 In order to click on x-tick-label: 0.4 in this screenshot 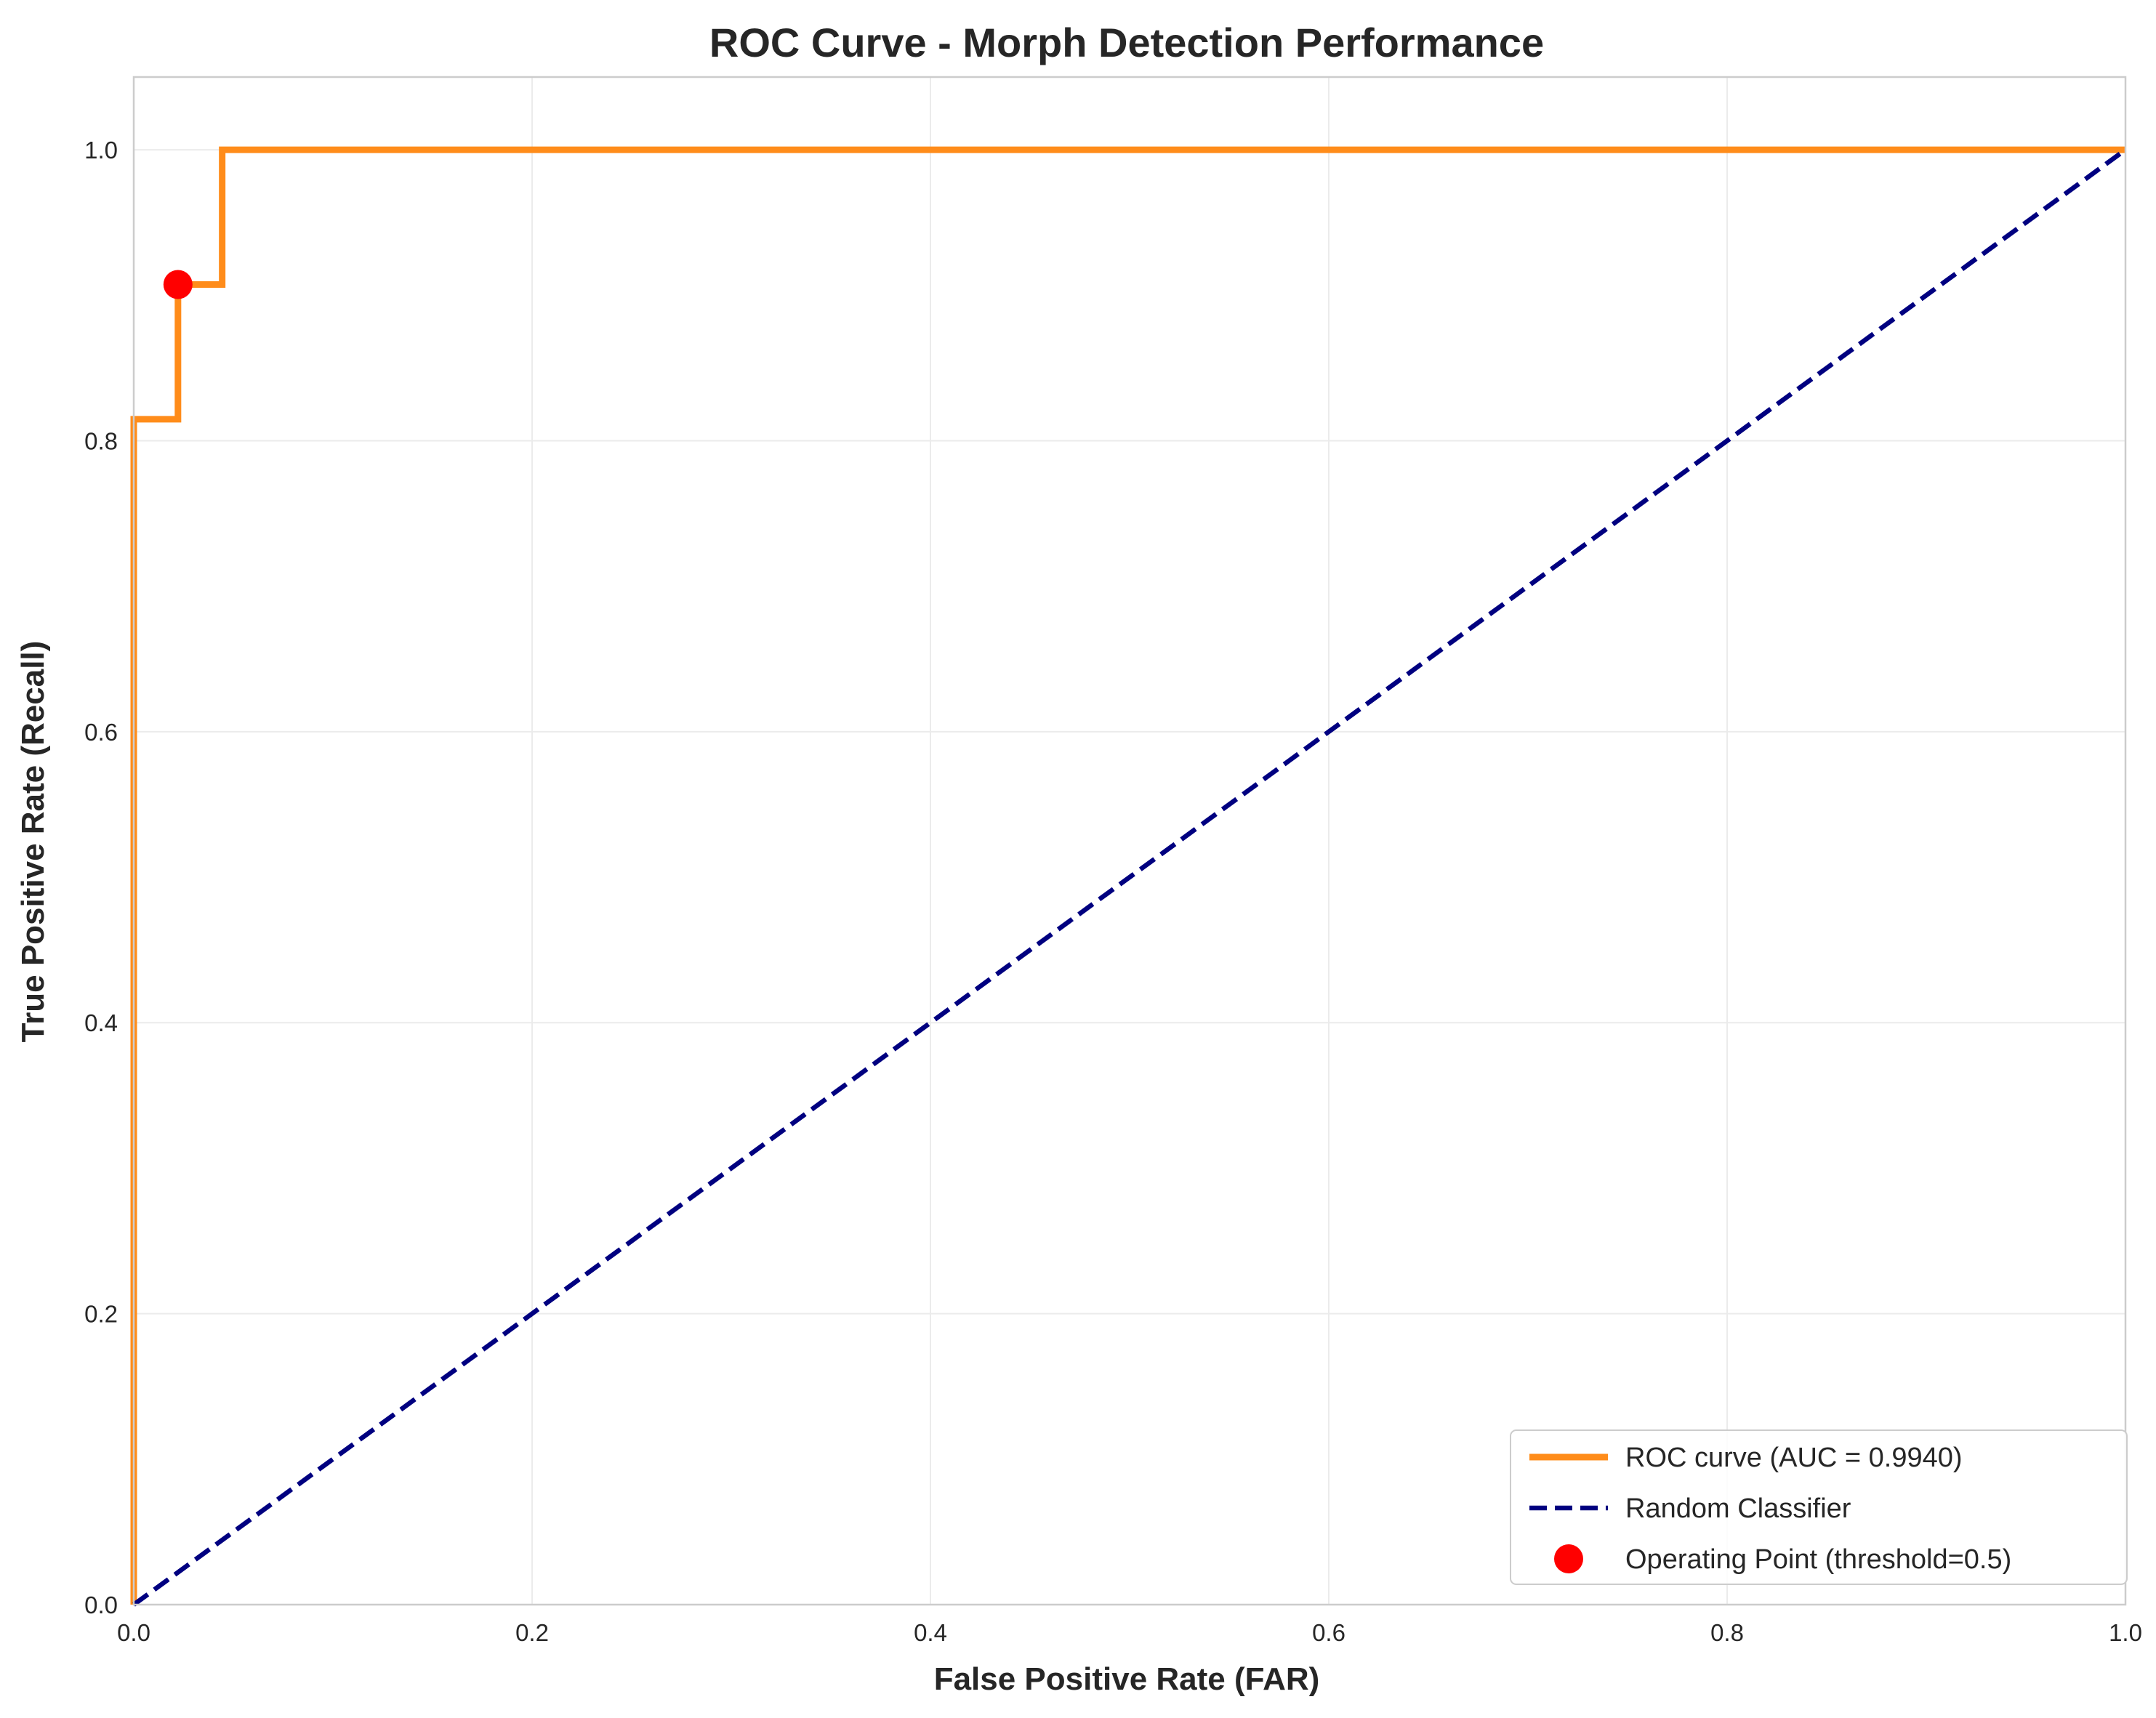, I will do `click(930, 1632)`.